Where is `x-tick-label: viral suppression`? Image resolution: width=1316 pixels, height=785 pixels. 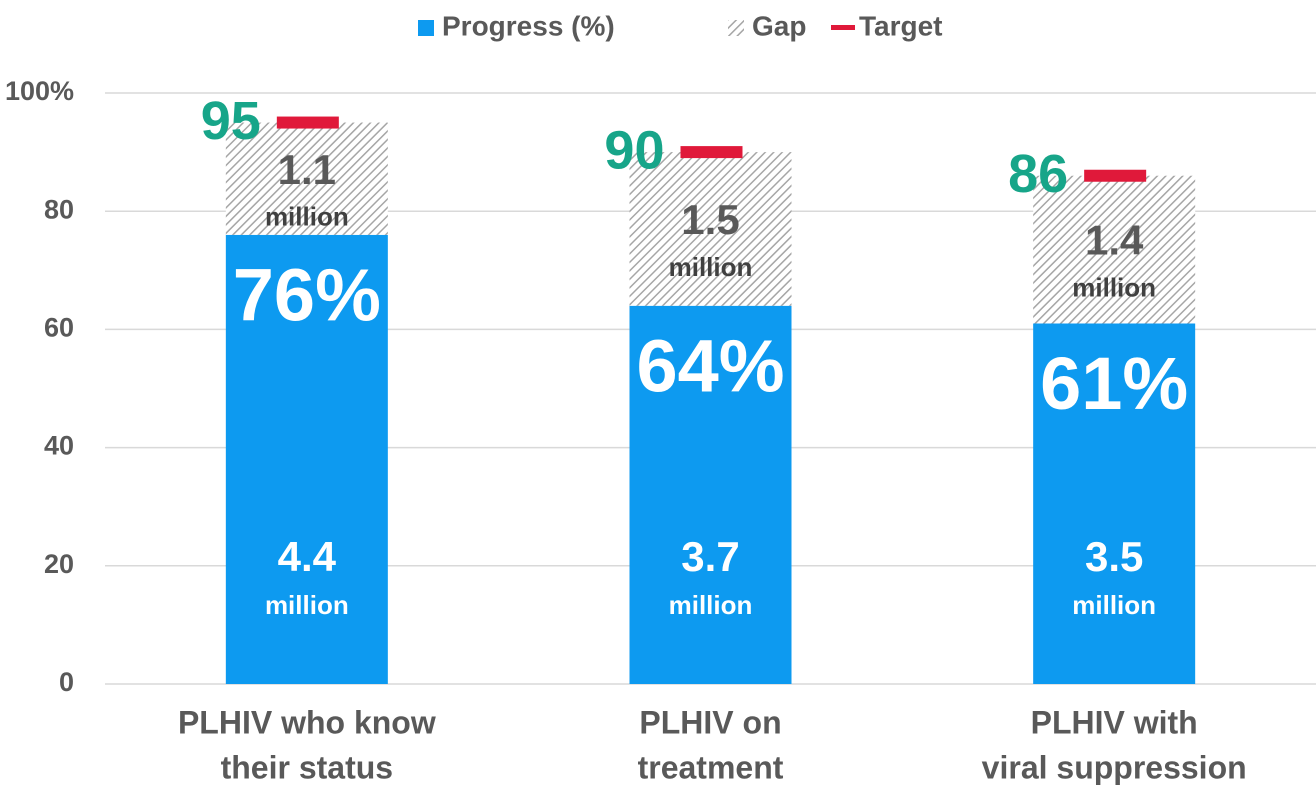 x-tick-label: viral suppression is located at coordinates (1114, 767).